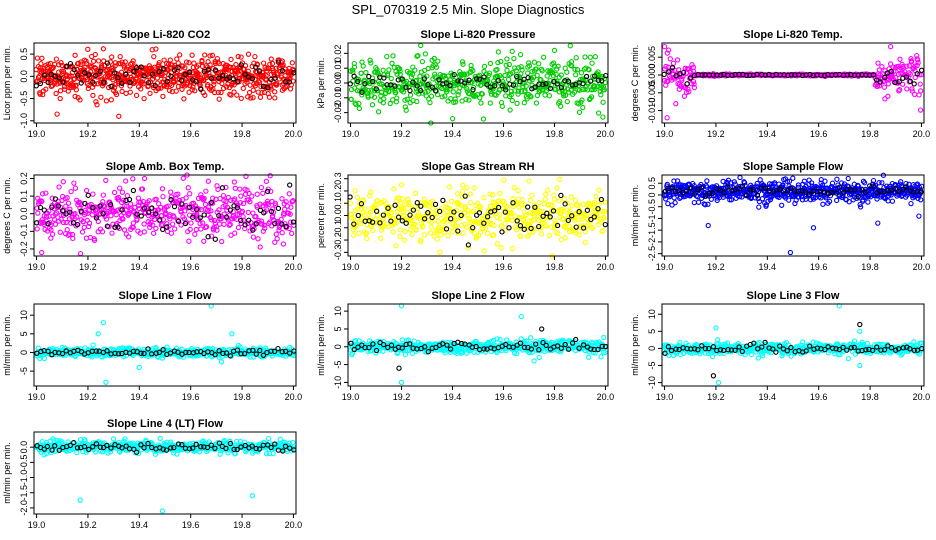 The image size is (936, 540). Describe the element at coordinates (338, 112) in the screenshot. I see `y-tick-label: -0.02` at that location.